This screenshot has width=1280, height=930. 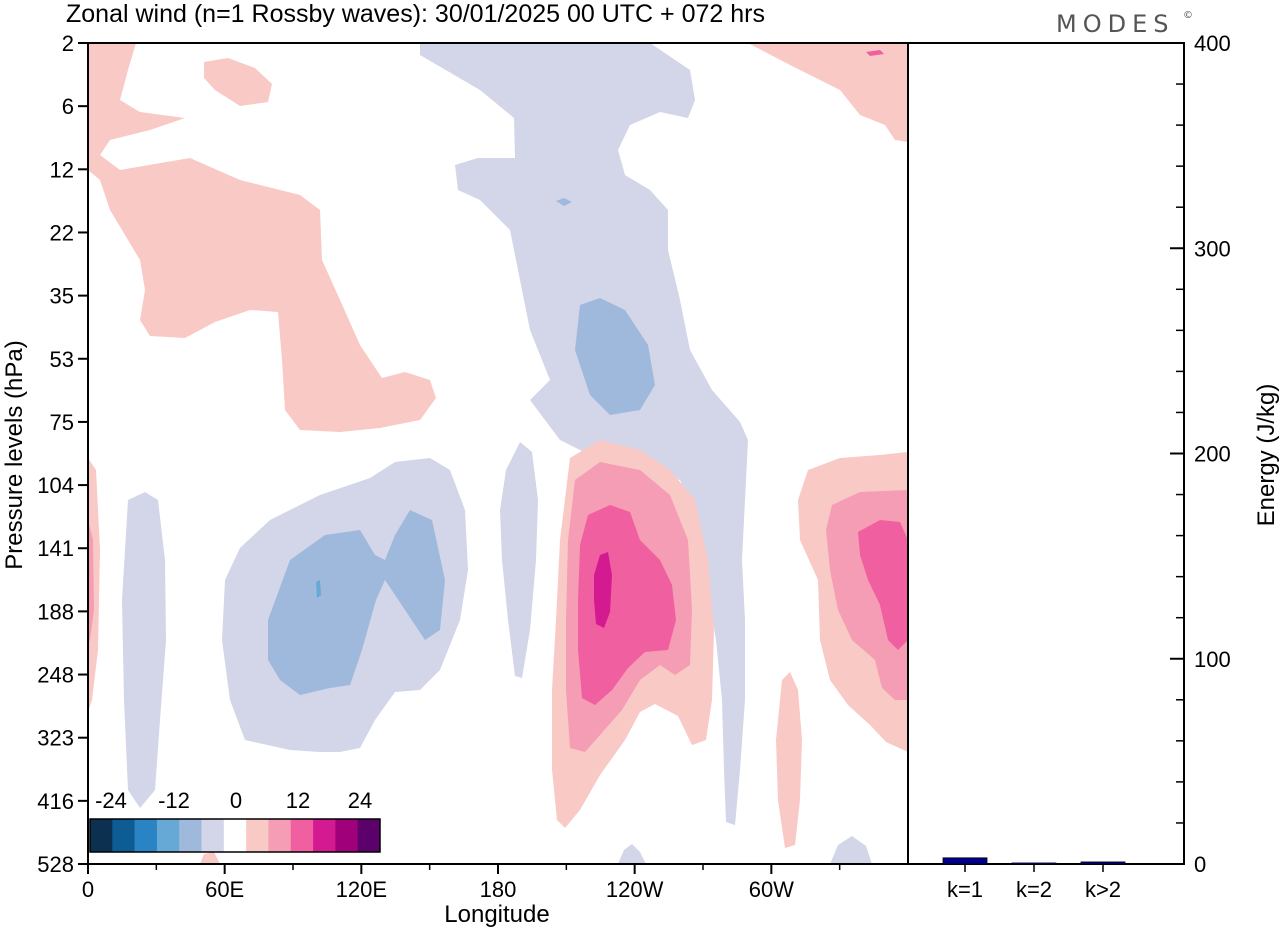 I want to click on colorbar-label: -12, so click(x=174, y=800).